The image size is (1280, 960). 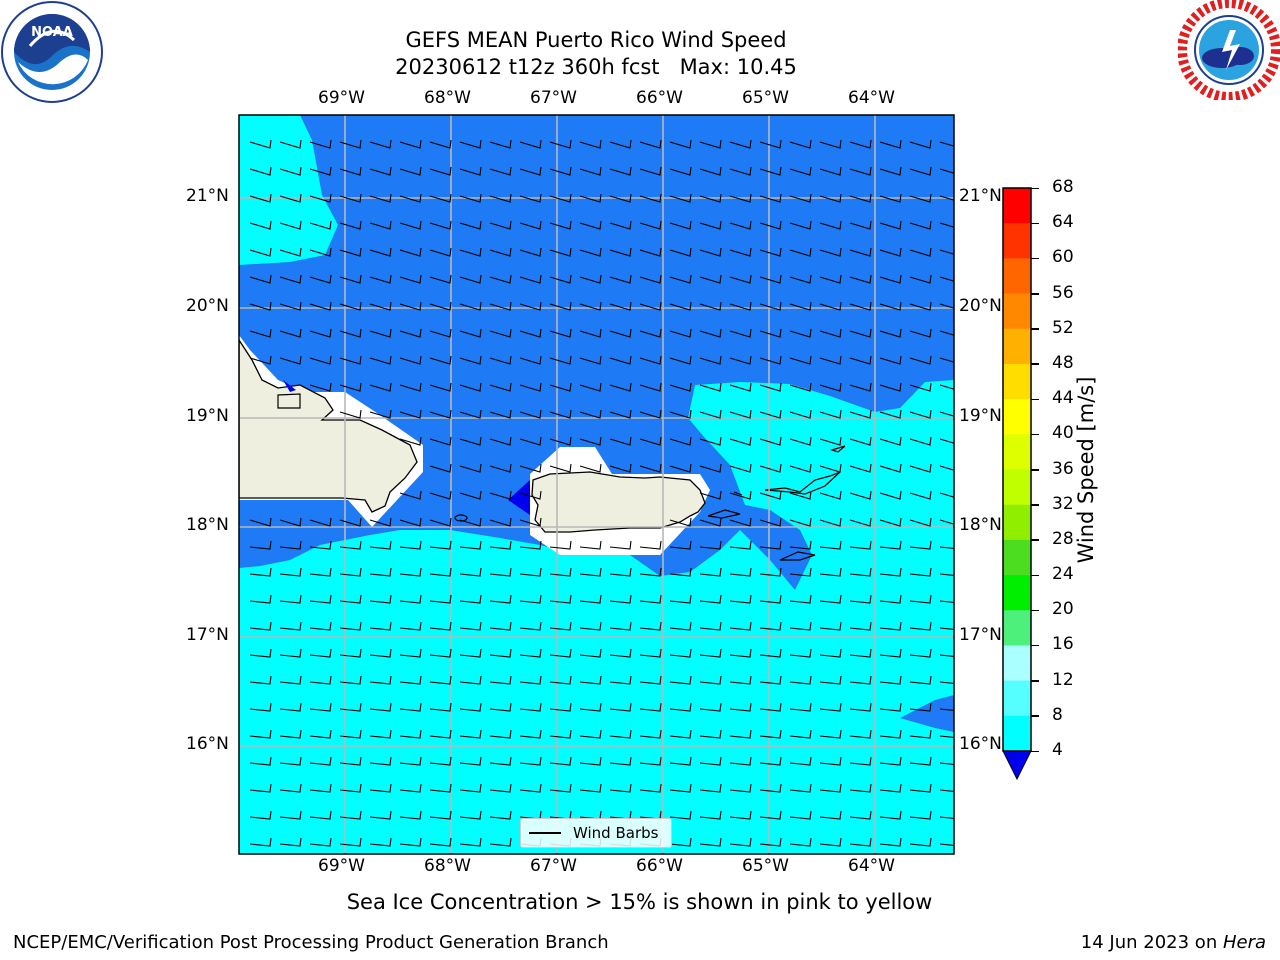 What do you see at coordinates (1229, 50) in the screenshot?
I see `nws-logo-icon` at bounding box center [1229, 50].